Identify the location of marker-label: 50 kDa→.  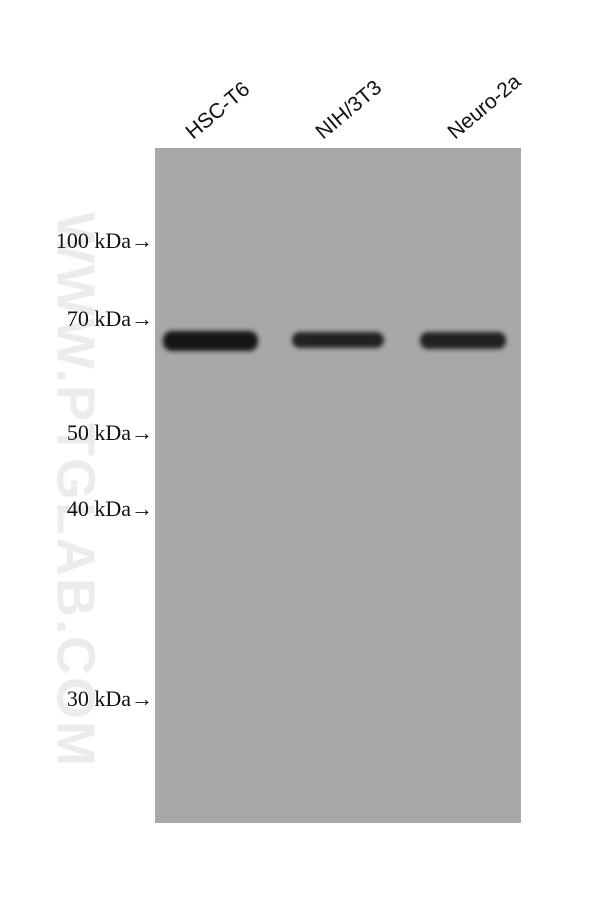
(110, 432).